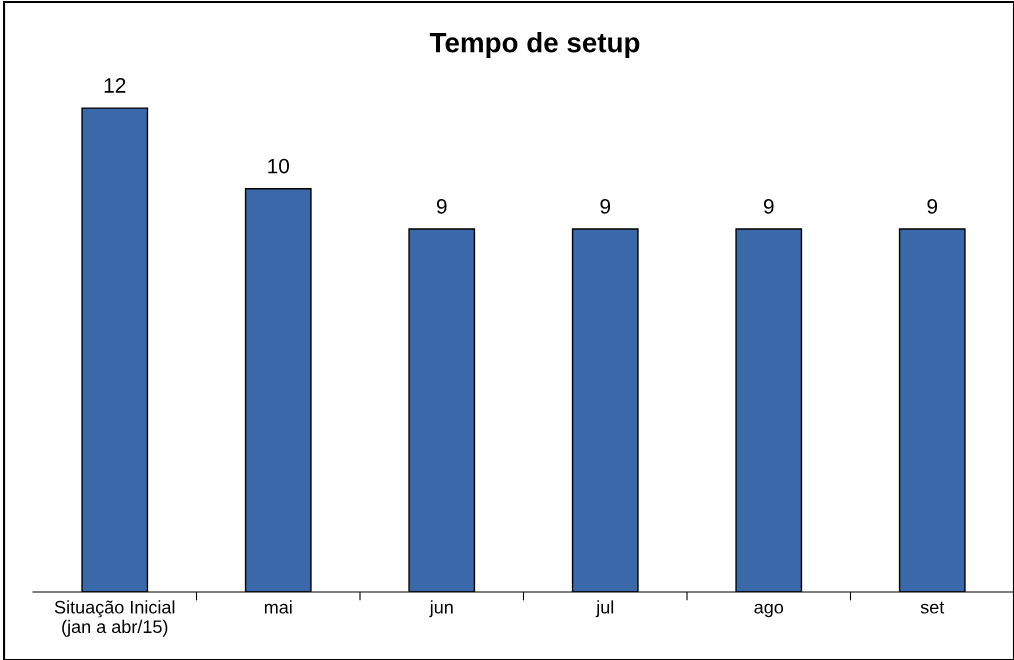 The height and width of the screenshot is (660, 1014). What do you see at coordinates (534, 45) in the screenshot?
I see `chart-title: Tempo de setup` at bounding box center [534, 45].